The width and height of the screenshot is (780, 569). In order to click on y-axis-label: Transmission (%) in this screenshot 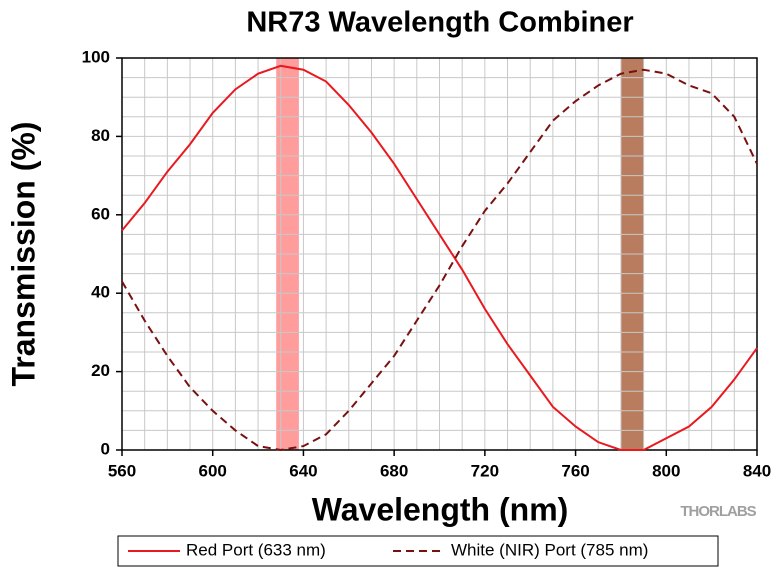, I will do `click(23, 254)`.